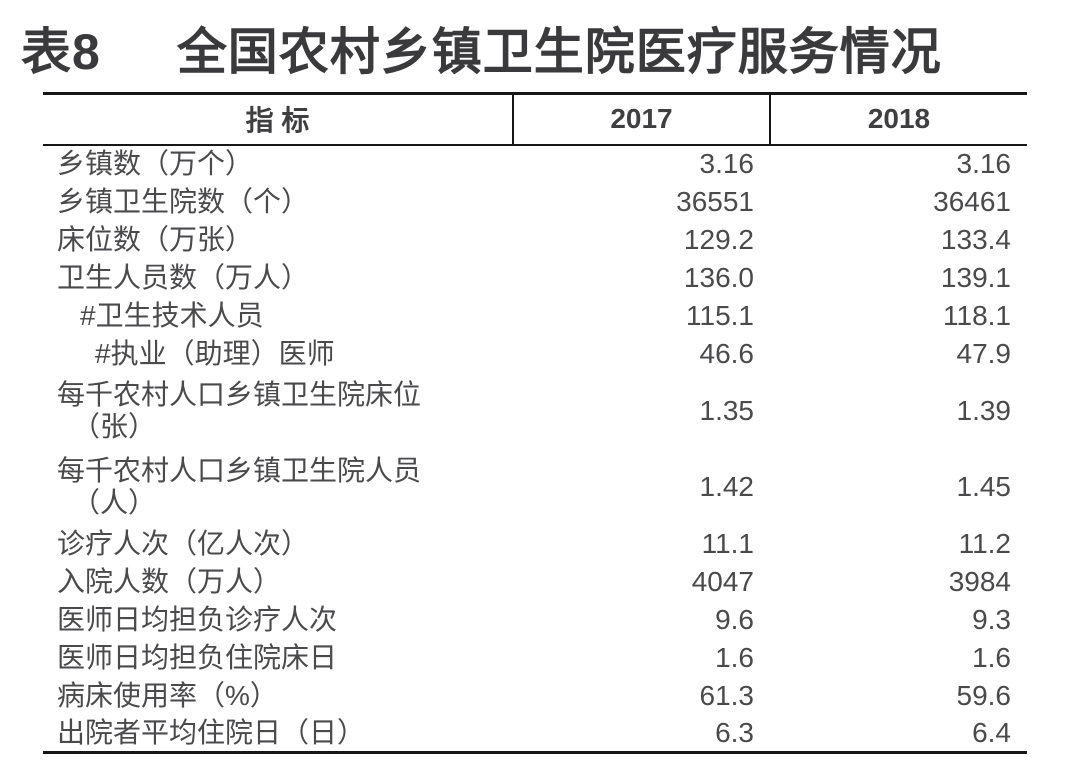  What do you see at coordinates (734, 733) in the screenshot?
I see `value-2017: 6.3` at bounding box center [734, 733].